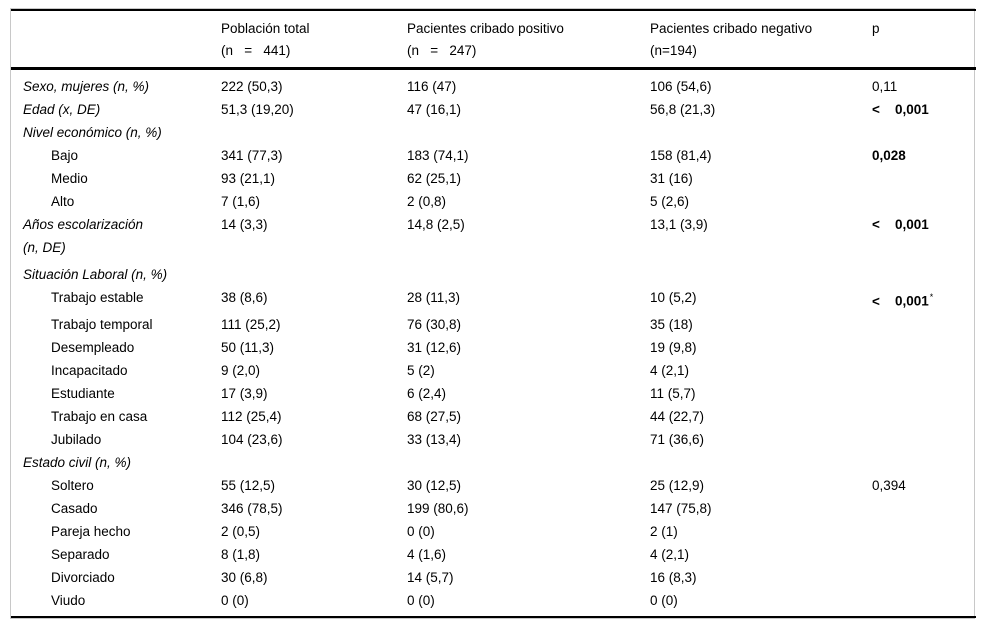  I want to click on table-row: Divorciado 30 (6,8) 14 (5,7) 16 (8,3), so click(493, 577).